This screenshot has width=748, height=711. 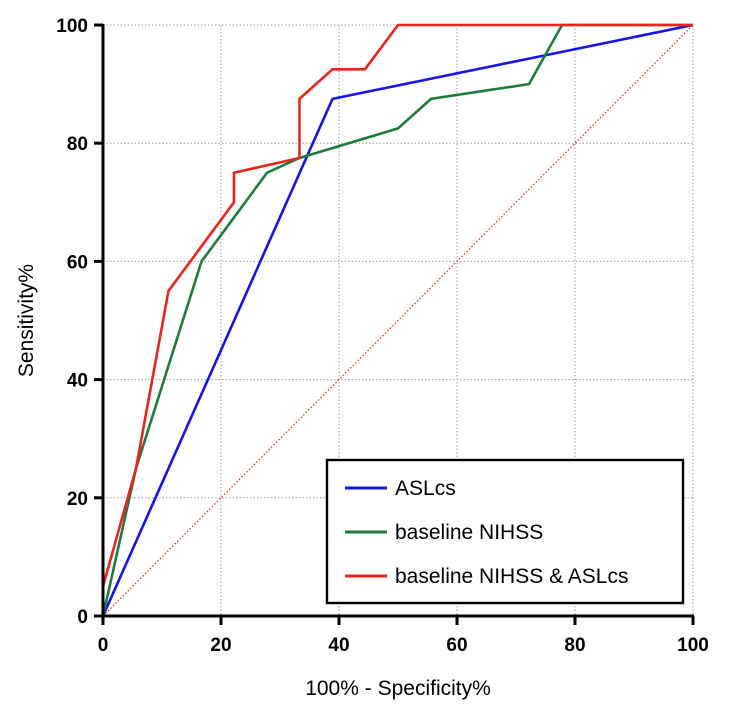 What do you see at coordinates (693, 645) in the screenshot?
I see `x-tick-label-5: 100` at bounding box center [693, 645].